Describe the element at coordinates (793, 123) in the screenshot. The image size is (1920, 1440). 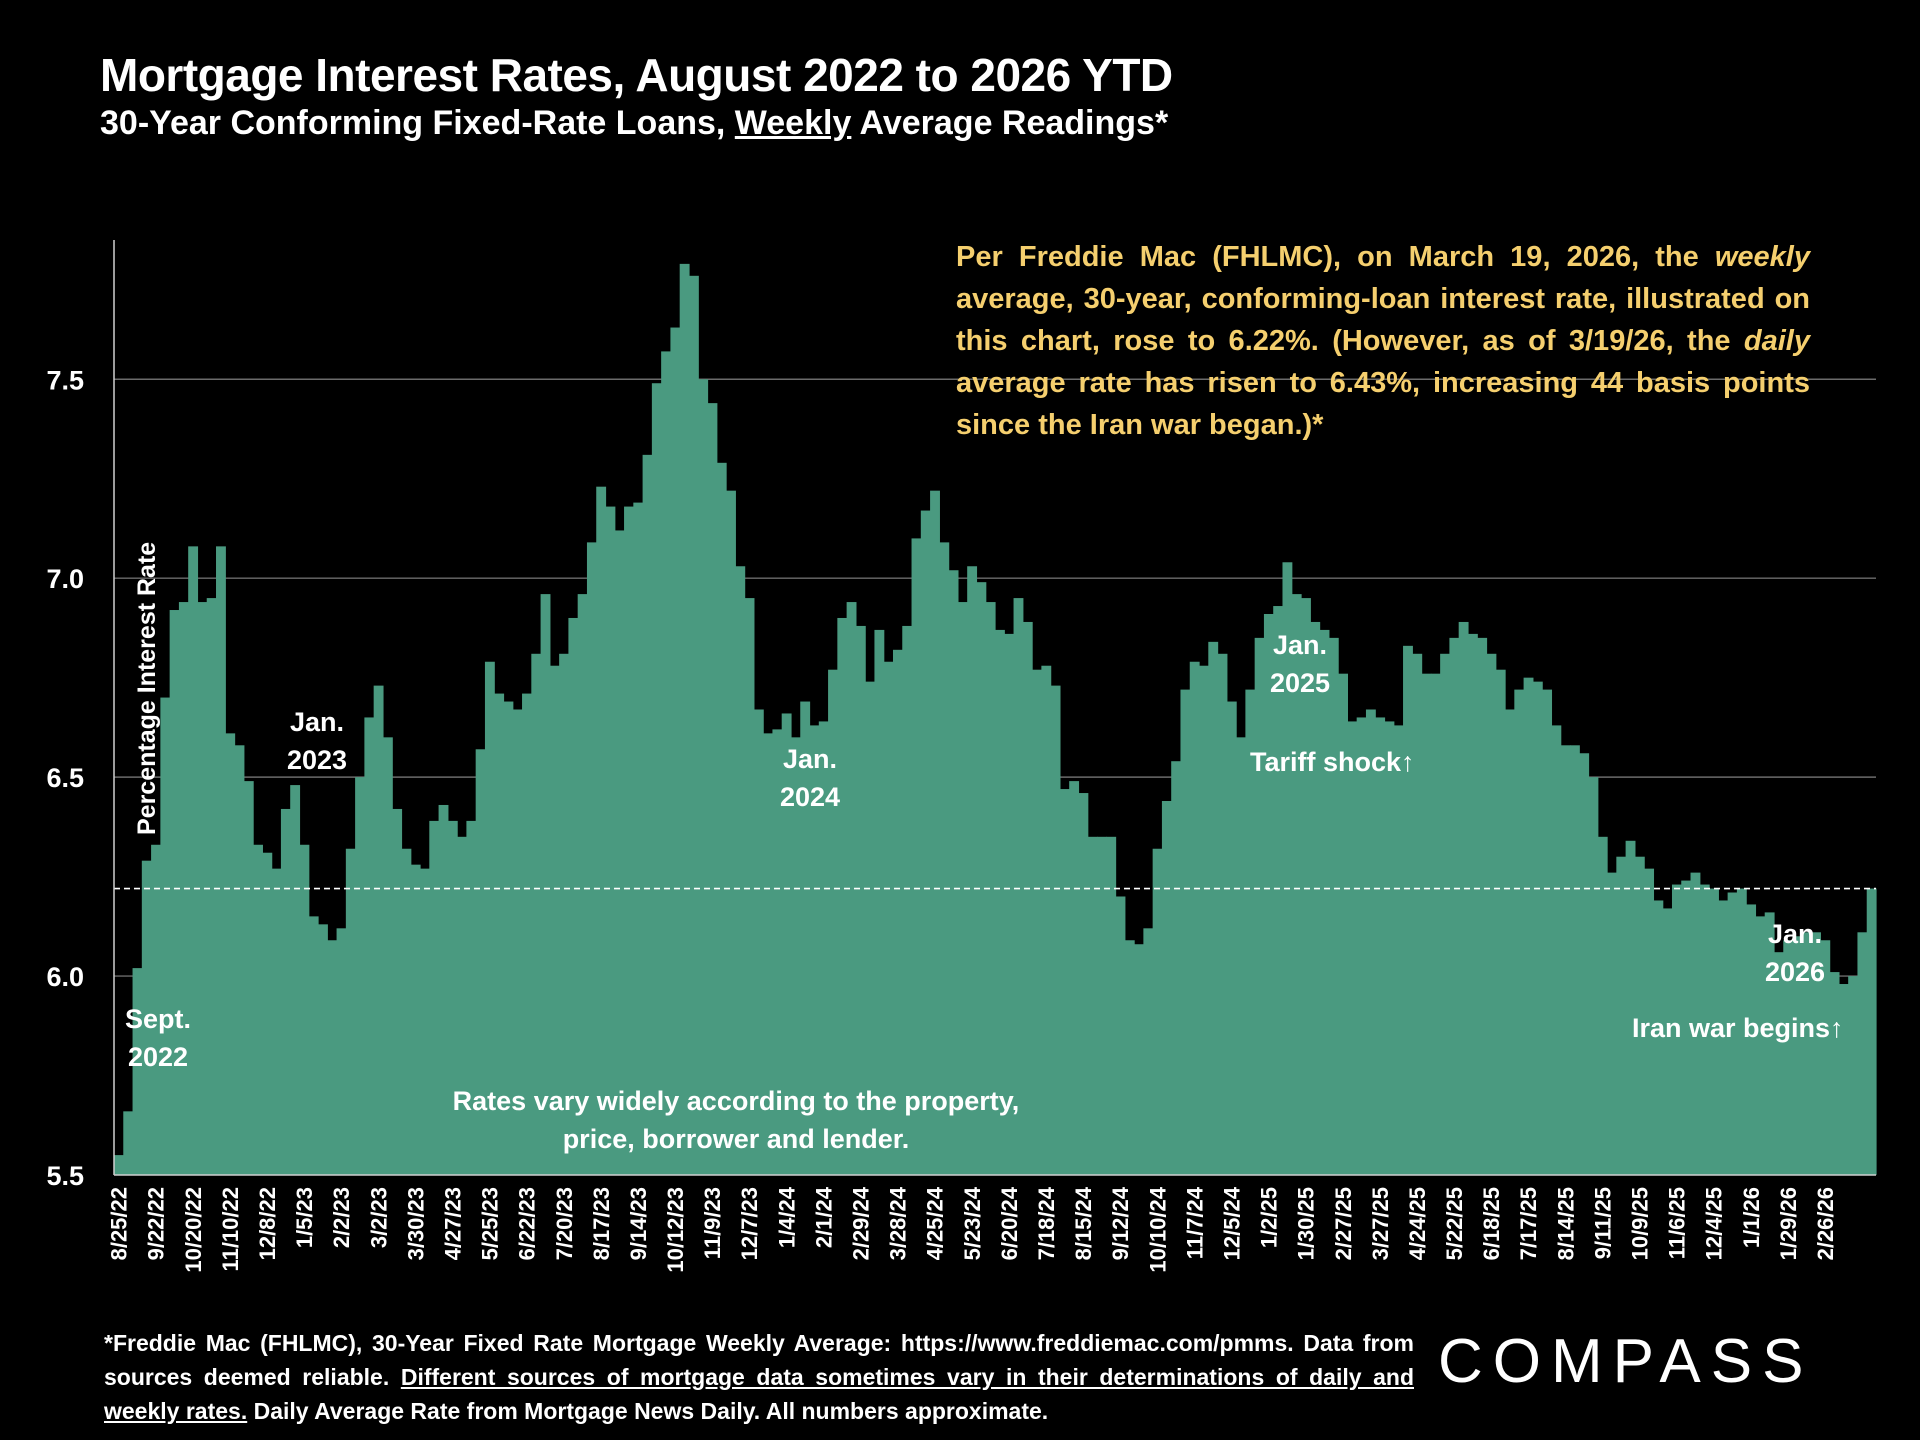
I see `subtitle-text-underlined: Weekly` at that location.